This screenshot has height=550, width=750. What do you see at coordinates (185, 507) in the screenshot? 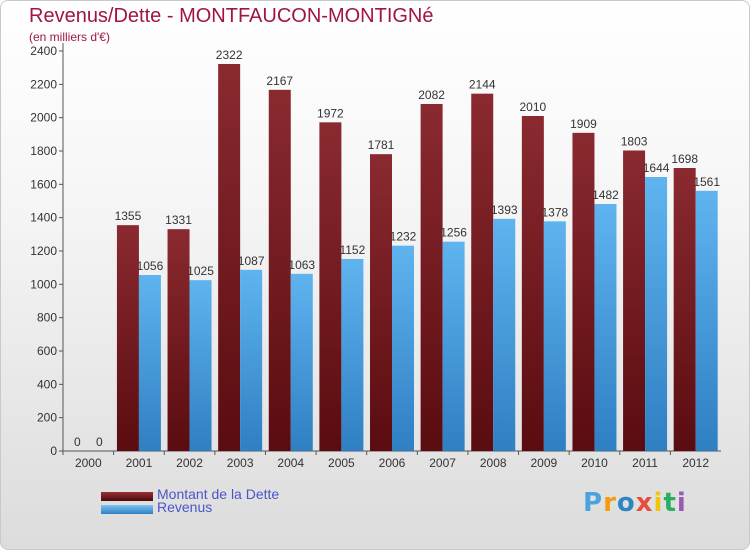
I see `legend-label-revenus: Revenus` at bounding box center [185, 507].